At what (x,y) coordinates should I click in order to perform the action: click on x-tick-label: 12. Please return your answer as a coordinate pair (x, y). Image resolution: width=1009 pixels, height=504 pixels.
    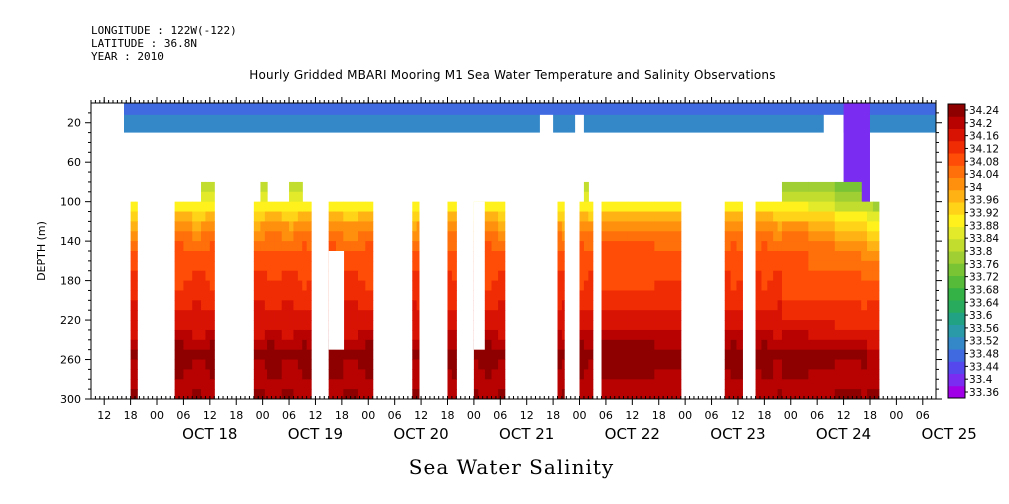
    Looking at the image, I should click on (104, 415).